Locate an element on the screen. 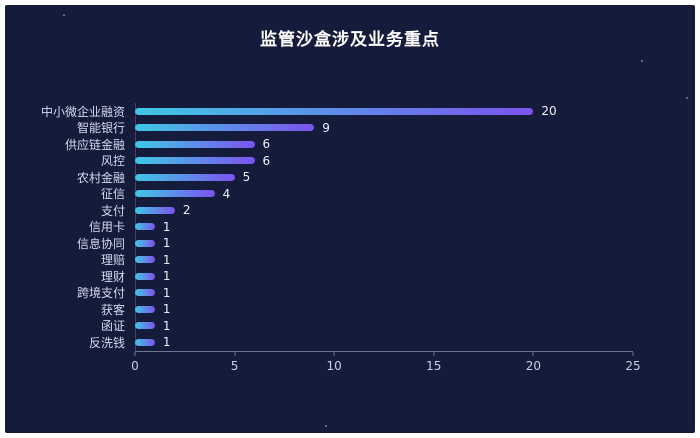 This screenshot has width=700, height=438. chart-title: 监管沙盒涉及业务重点 is located at coordinates (350, 40).